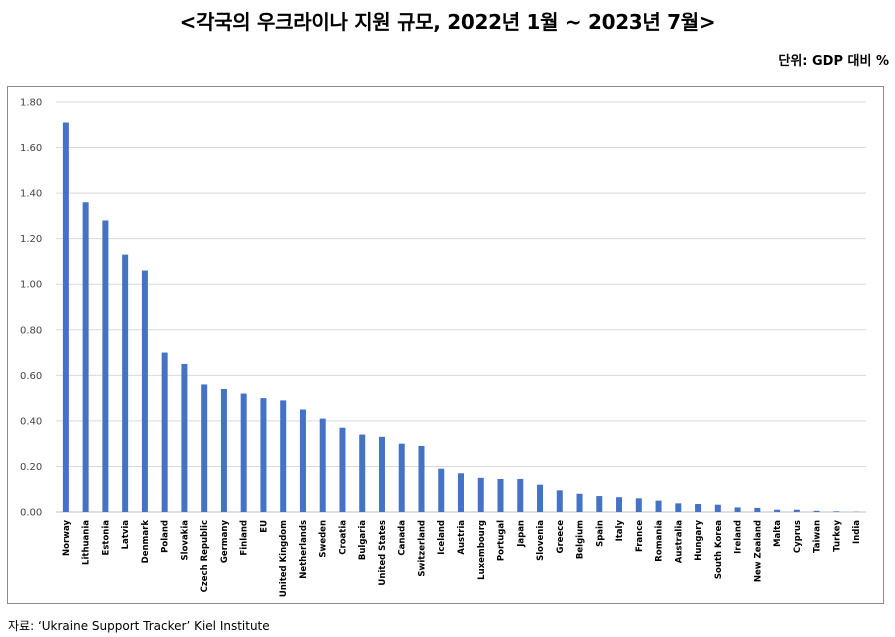  Describe the element at coordinates (541, 540) in the screenshot. I see `x-tick-label: Slovenia` at that location.